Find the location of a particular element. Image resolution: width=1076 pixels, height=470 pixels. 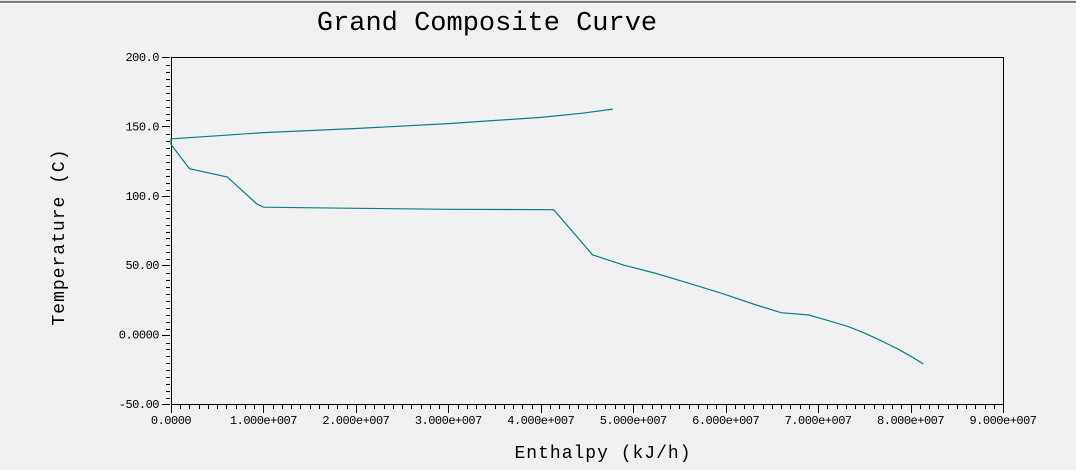

x-tick-label: 6.000e+007 is located at coordinates (725, 421).